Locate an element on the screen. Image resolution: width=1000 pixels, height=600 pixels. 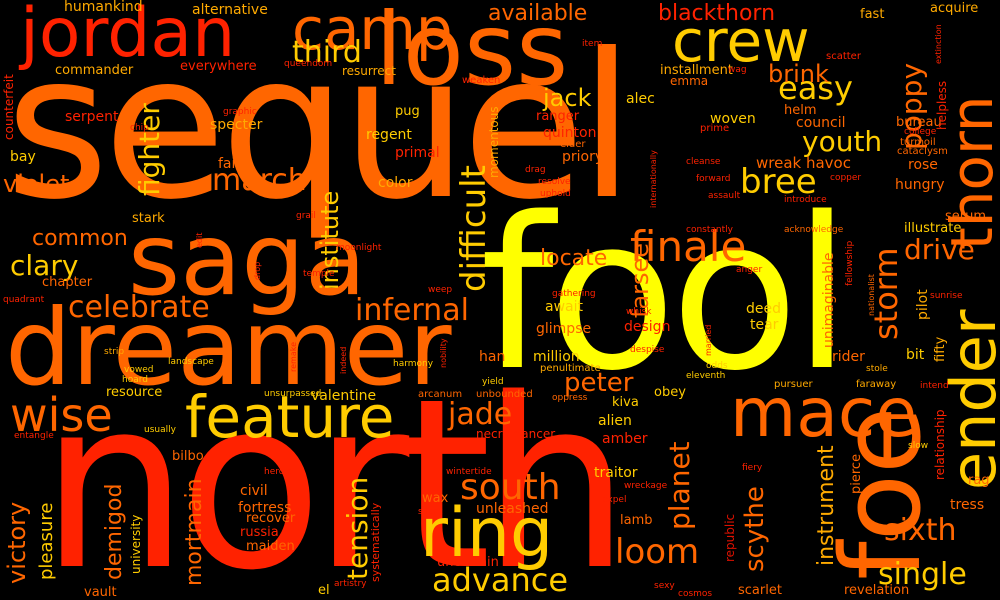
word-unbounded: unbounded is located at coordinates (504, 394).